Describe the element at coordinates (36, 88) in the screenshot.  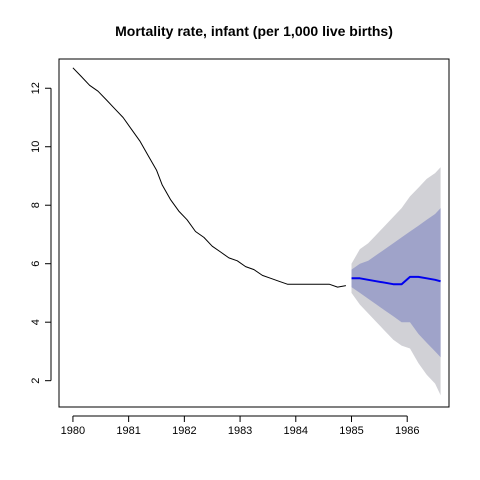
I see `y-tick-label: 12` at that location.